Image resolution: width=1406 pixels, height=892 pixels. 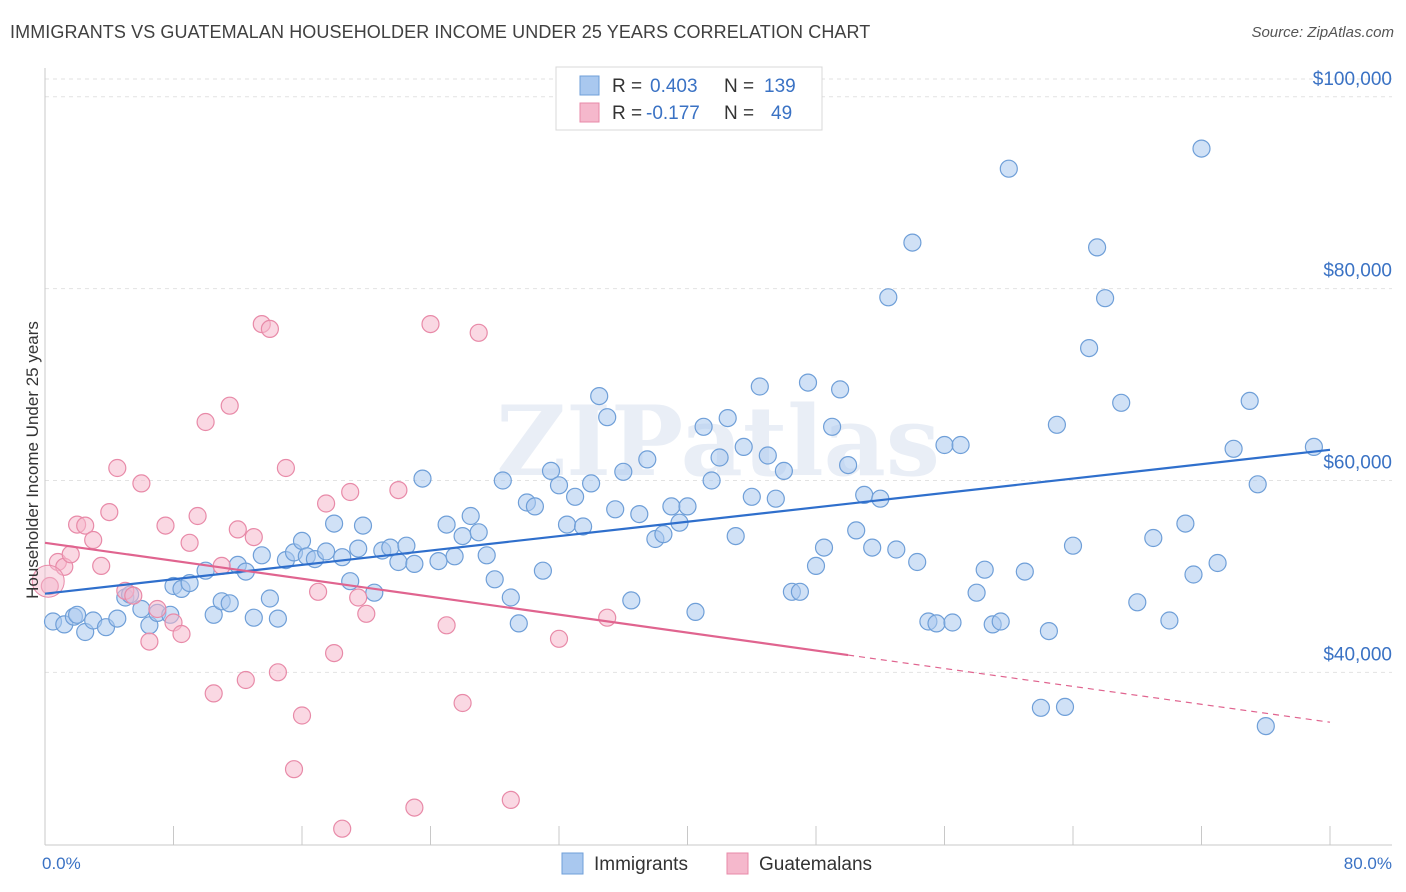 What do you see at coordinates (572, 863) in the screenshot?
I see `legend-swatch-immigrants` at bounding box center [572, 863].